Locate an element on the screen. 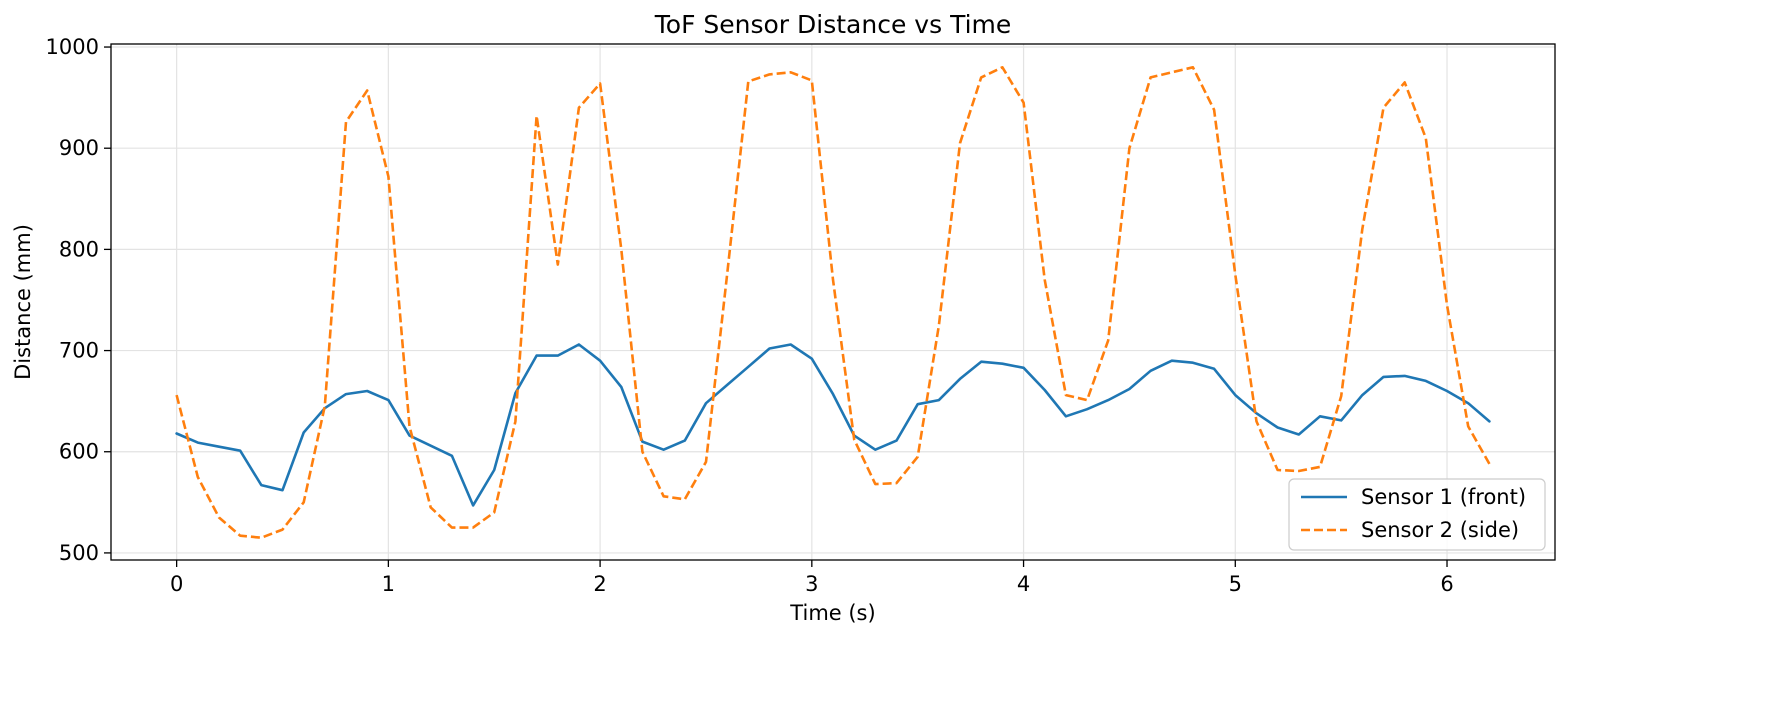 The image size is (1773, 720). y-tick-label: 800 is located at coordinates (79, 249).